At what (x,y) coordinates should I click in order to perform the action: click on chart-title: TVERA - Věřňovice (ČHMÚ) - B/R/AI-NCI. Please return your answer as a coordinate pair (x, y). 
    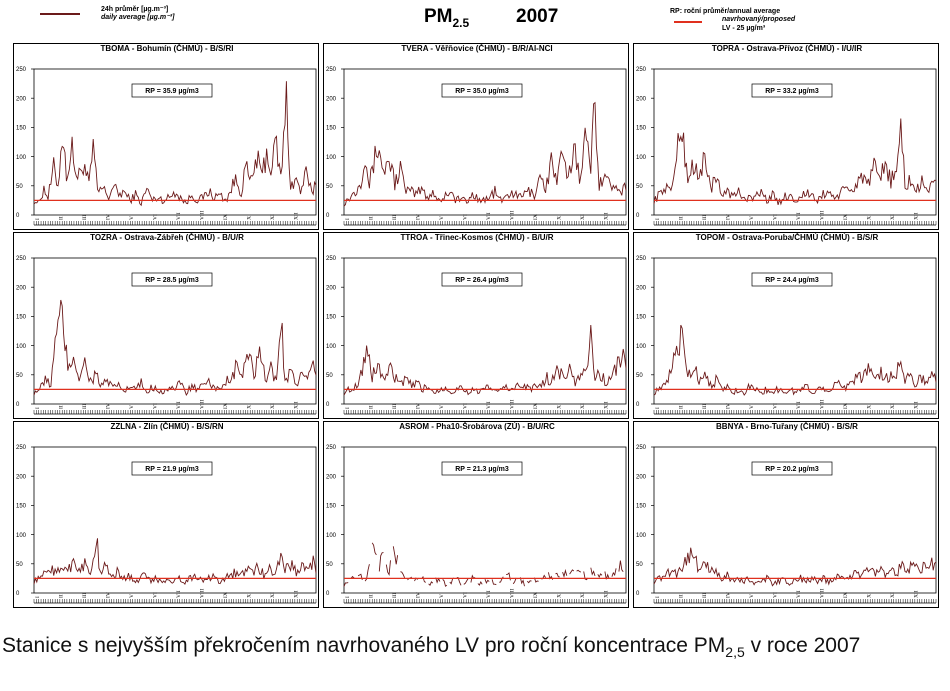
    Looking at the image, I should click on (476, 48).